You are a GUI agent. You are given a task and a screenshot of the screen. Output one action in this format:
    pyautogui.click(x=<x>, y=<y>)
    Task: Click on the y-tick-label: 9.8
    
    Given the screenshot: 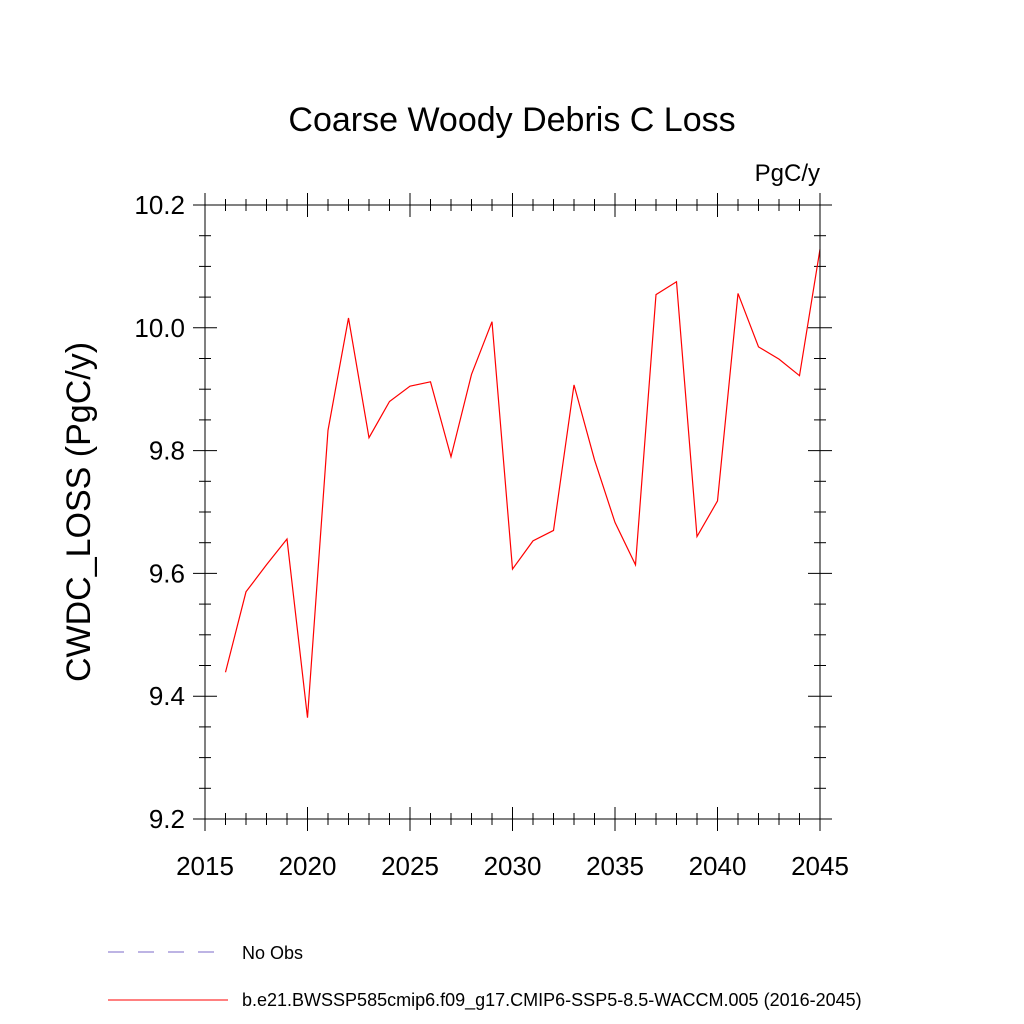 What is the action you would take?
    pyautogui.click(x=167, y=451)
    